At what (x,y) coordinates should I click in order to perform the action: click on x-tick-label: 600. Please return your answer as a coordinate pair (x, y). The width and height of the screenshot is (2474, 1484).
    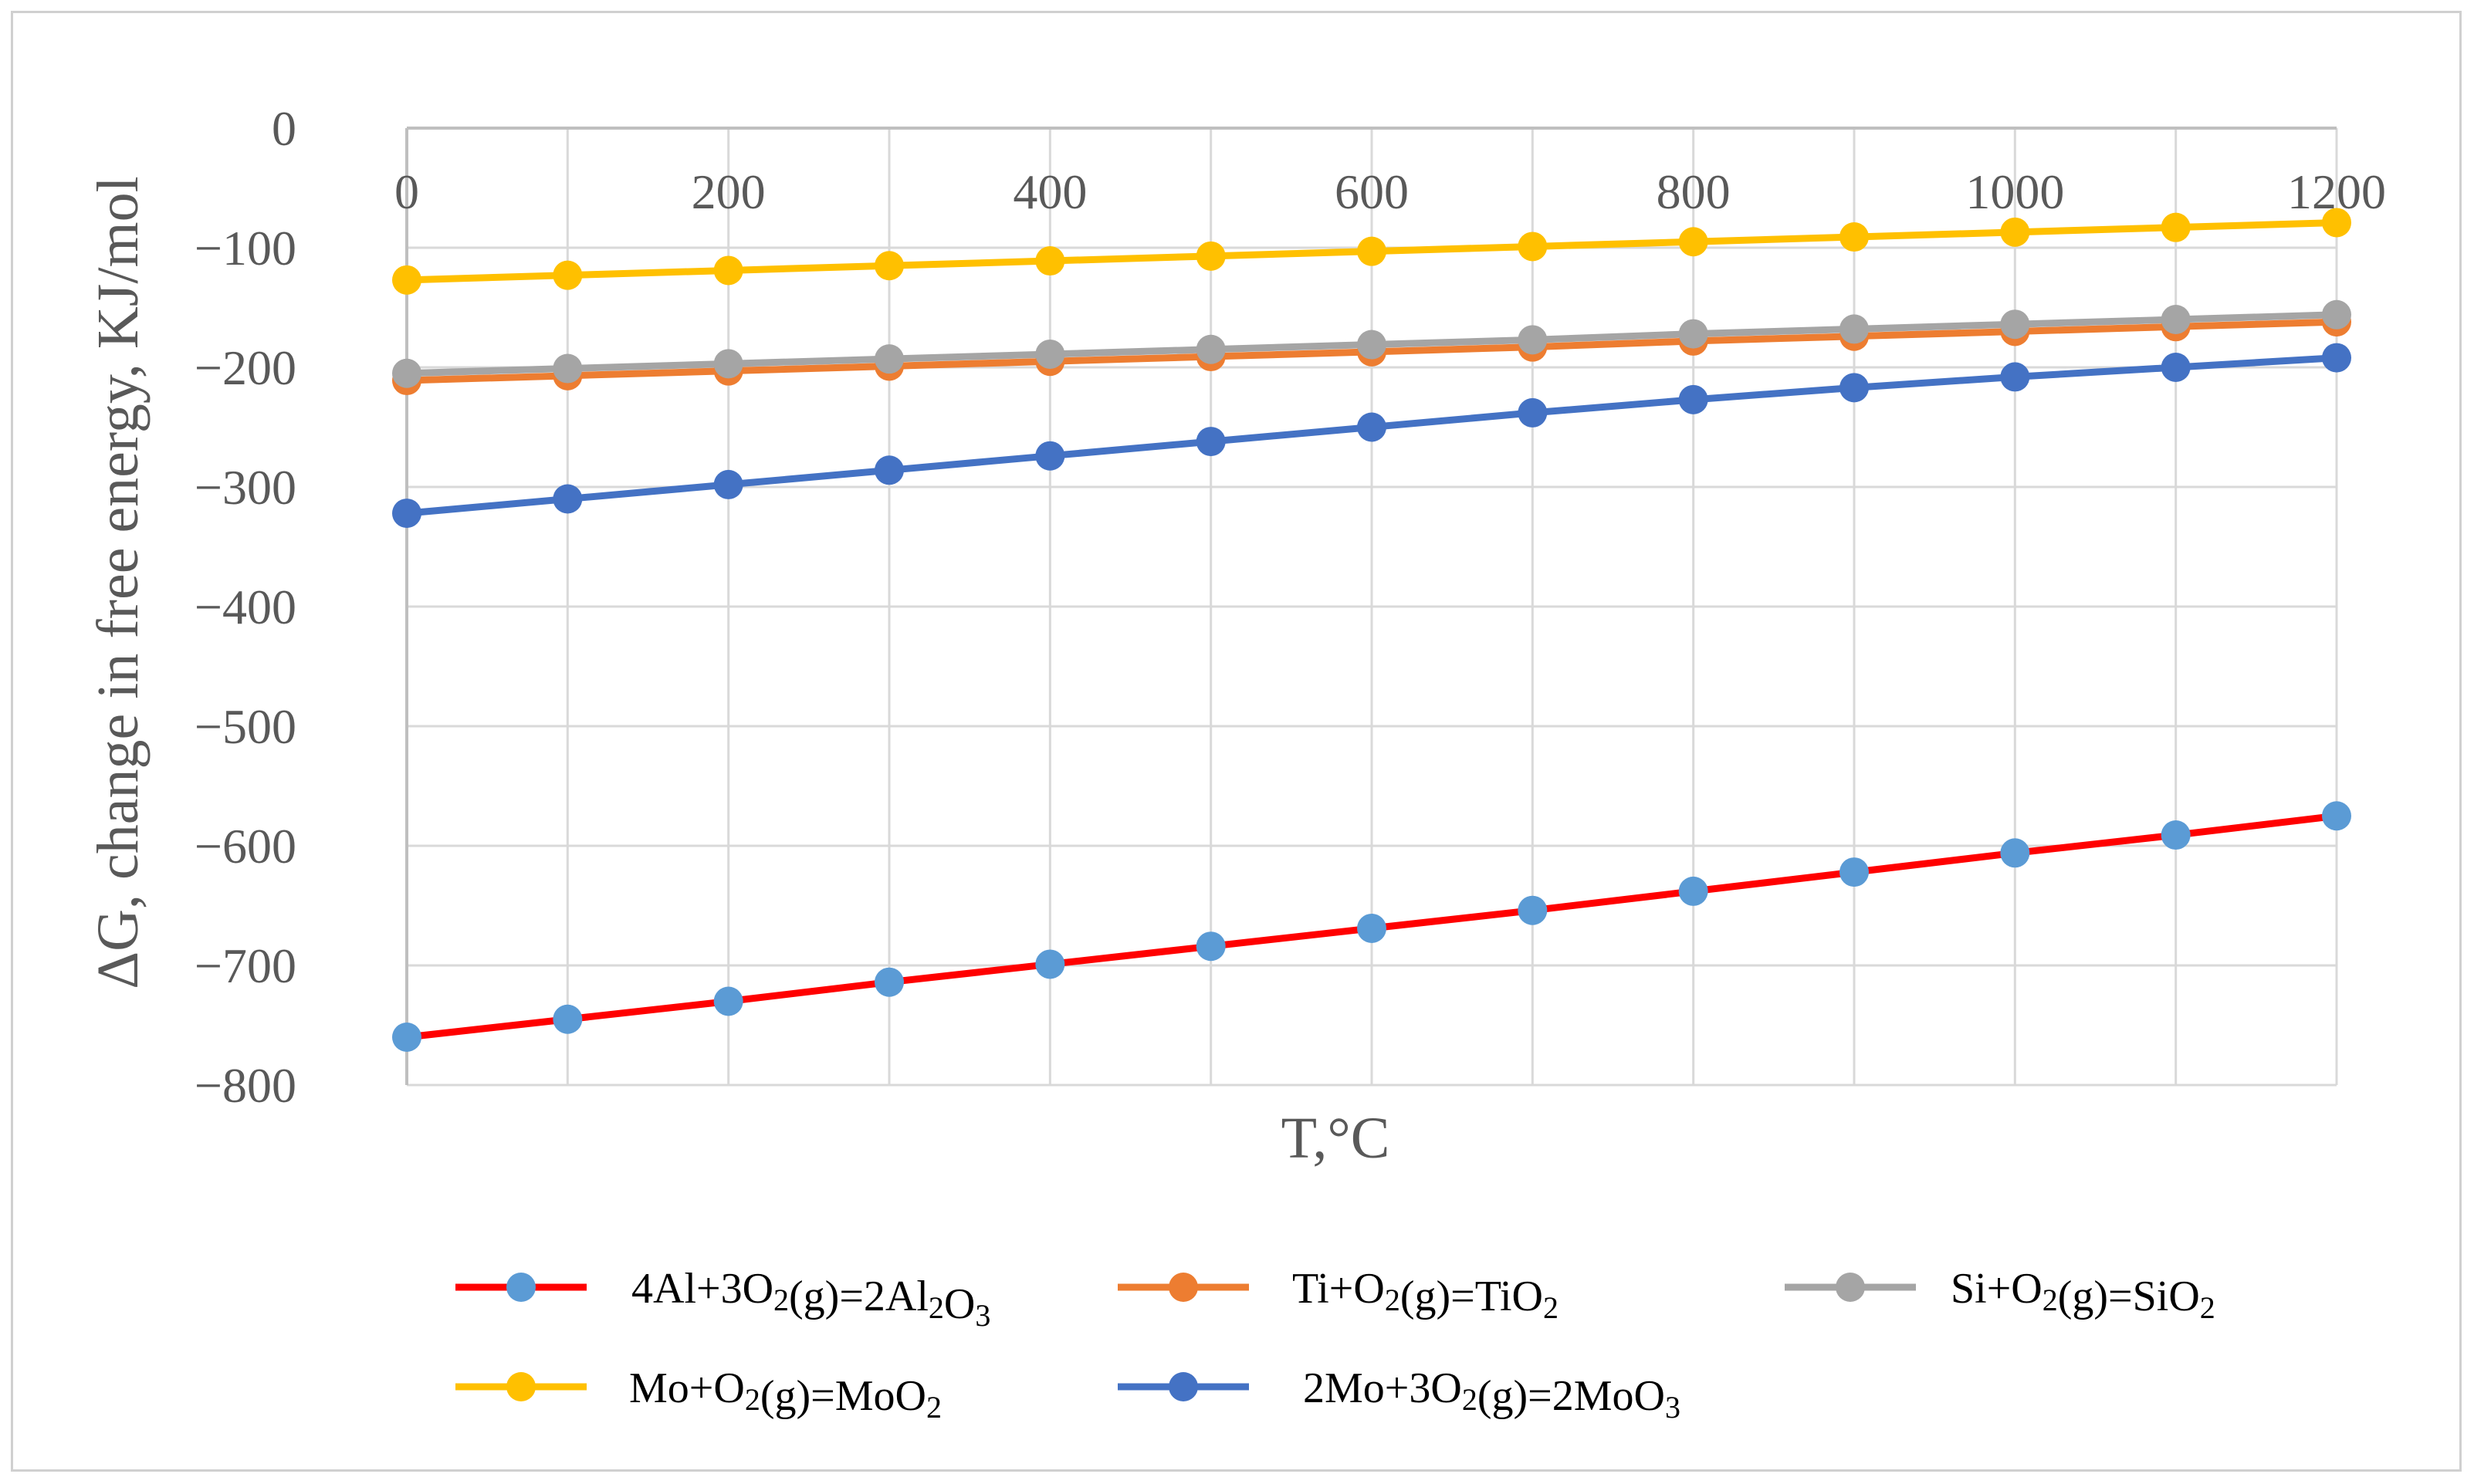
    Looking at the image, I should click on (1372, 191).